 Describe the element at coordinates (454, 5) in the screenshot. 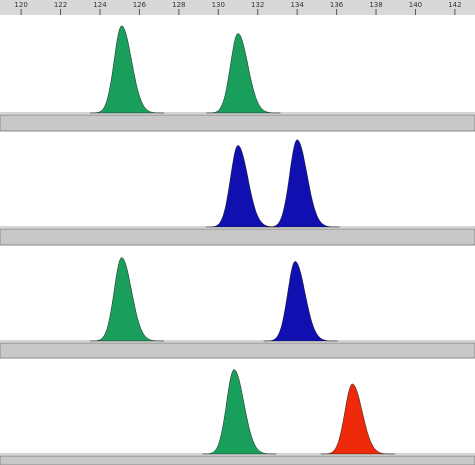

I see `tick-label: 142` at that location.